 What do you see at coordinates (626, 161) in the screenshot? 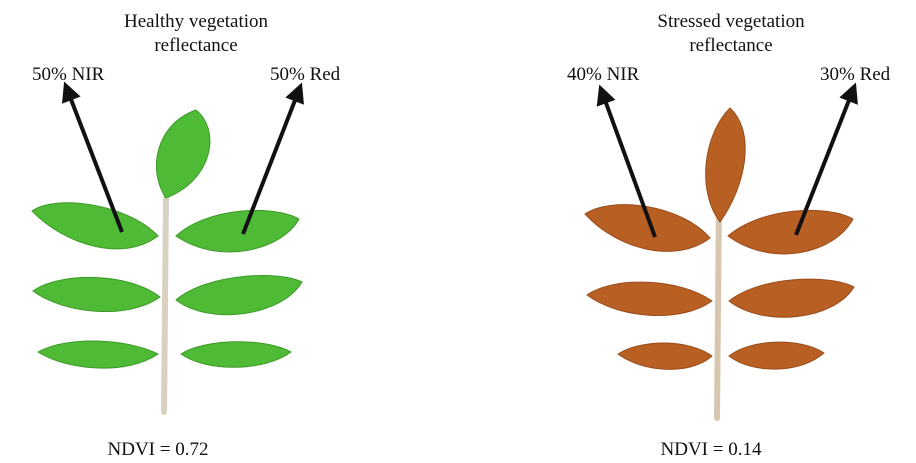
I see `stressed-nir-arrow` at bounding box center [626, 161].